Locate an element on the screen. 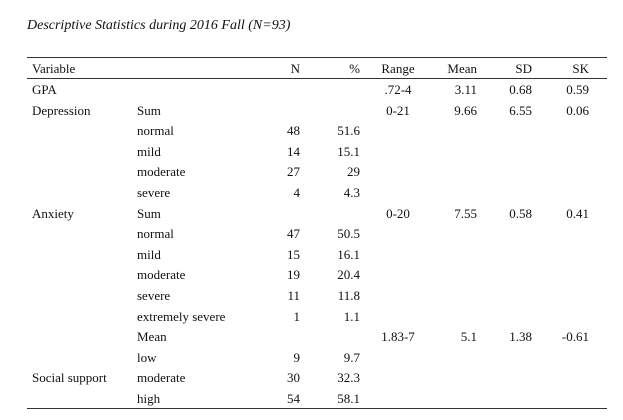 This screenshot has height=420, width=623. range-cell: 1.83-7 is located at coordinates (398, 337).